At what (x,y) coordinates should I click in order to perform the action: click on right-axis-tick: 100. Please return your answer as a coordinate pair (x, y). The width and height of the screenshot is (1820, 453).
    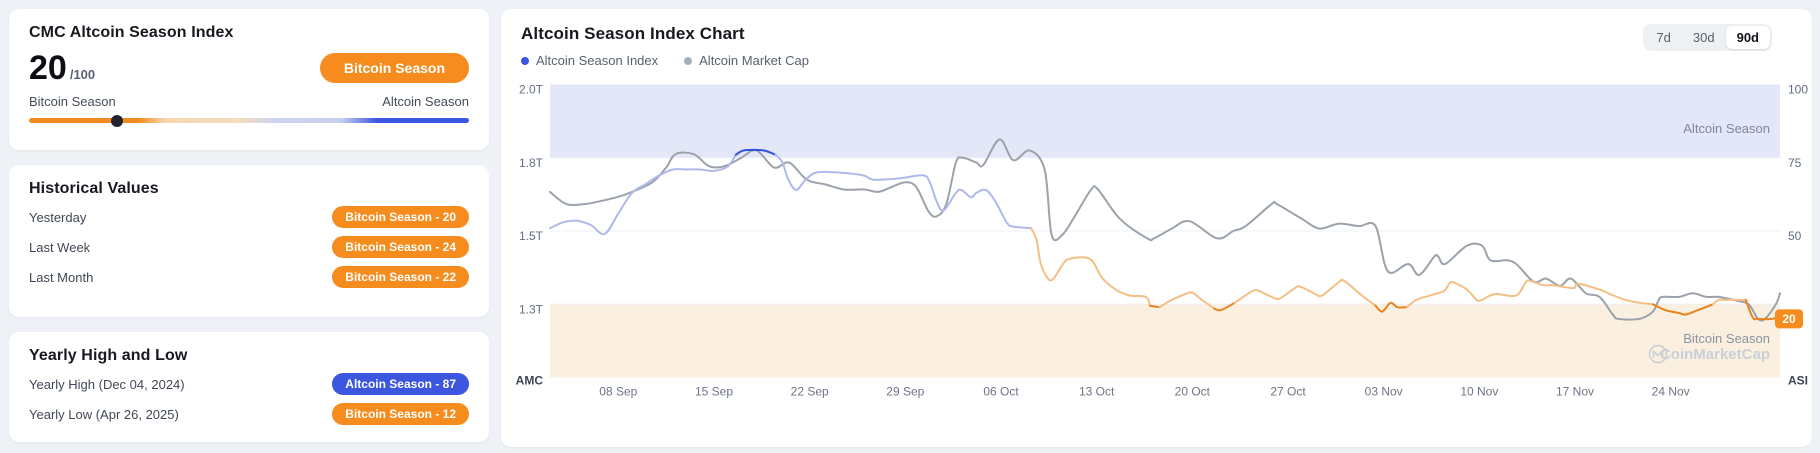
    Looking at the image, I should click on (1798, 90).